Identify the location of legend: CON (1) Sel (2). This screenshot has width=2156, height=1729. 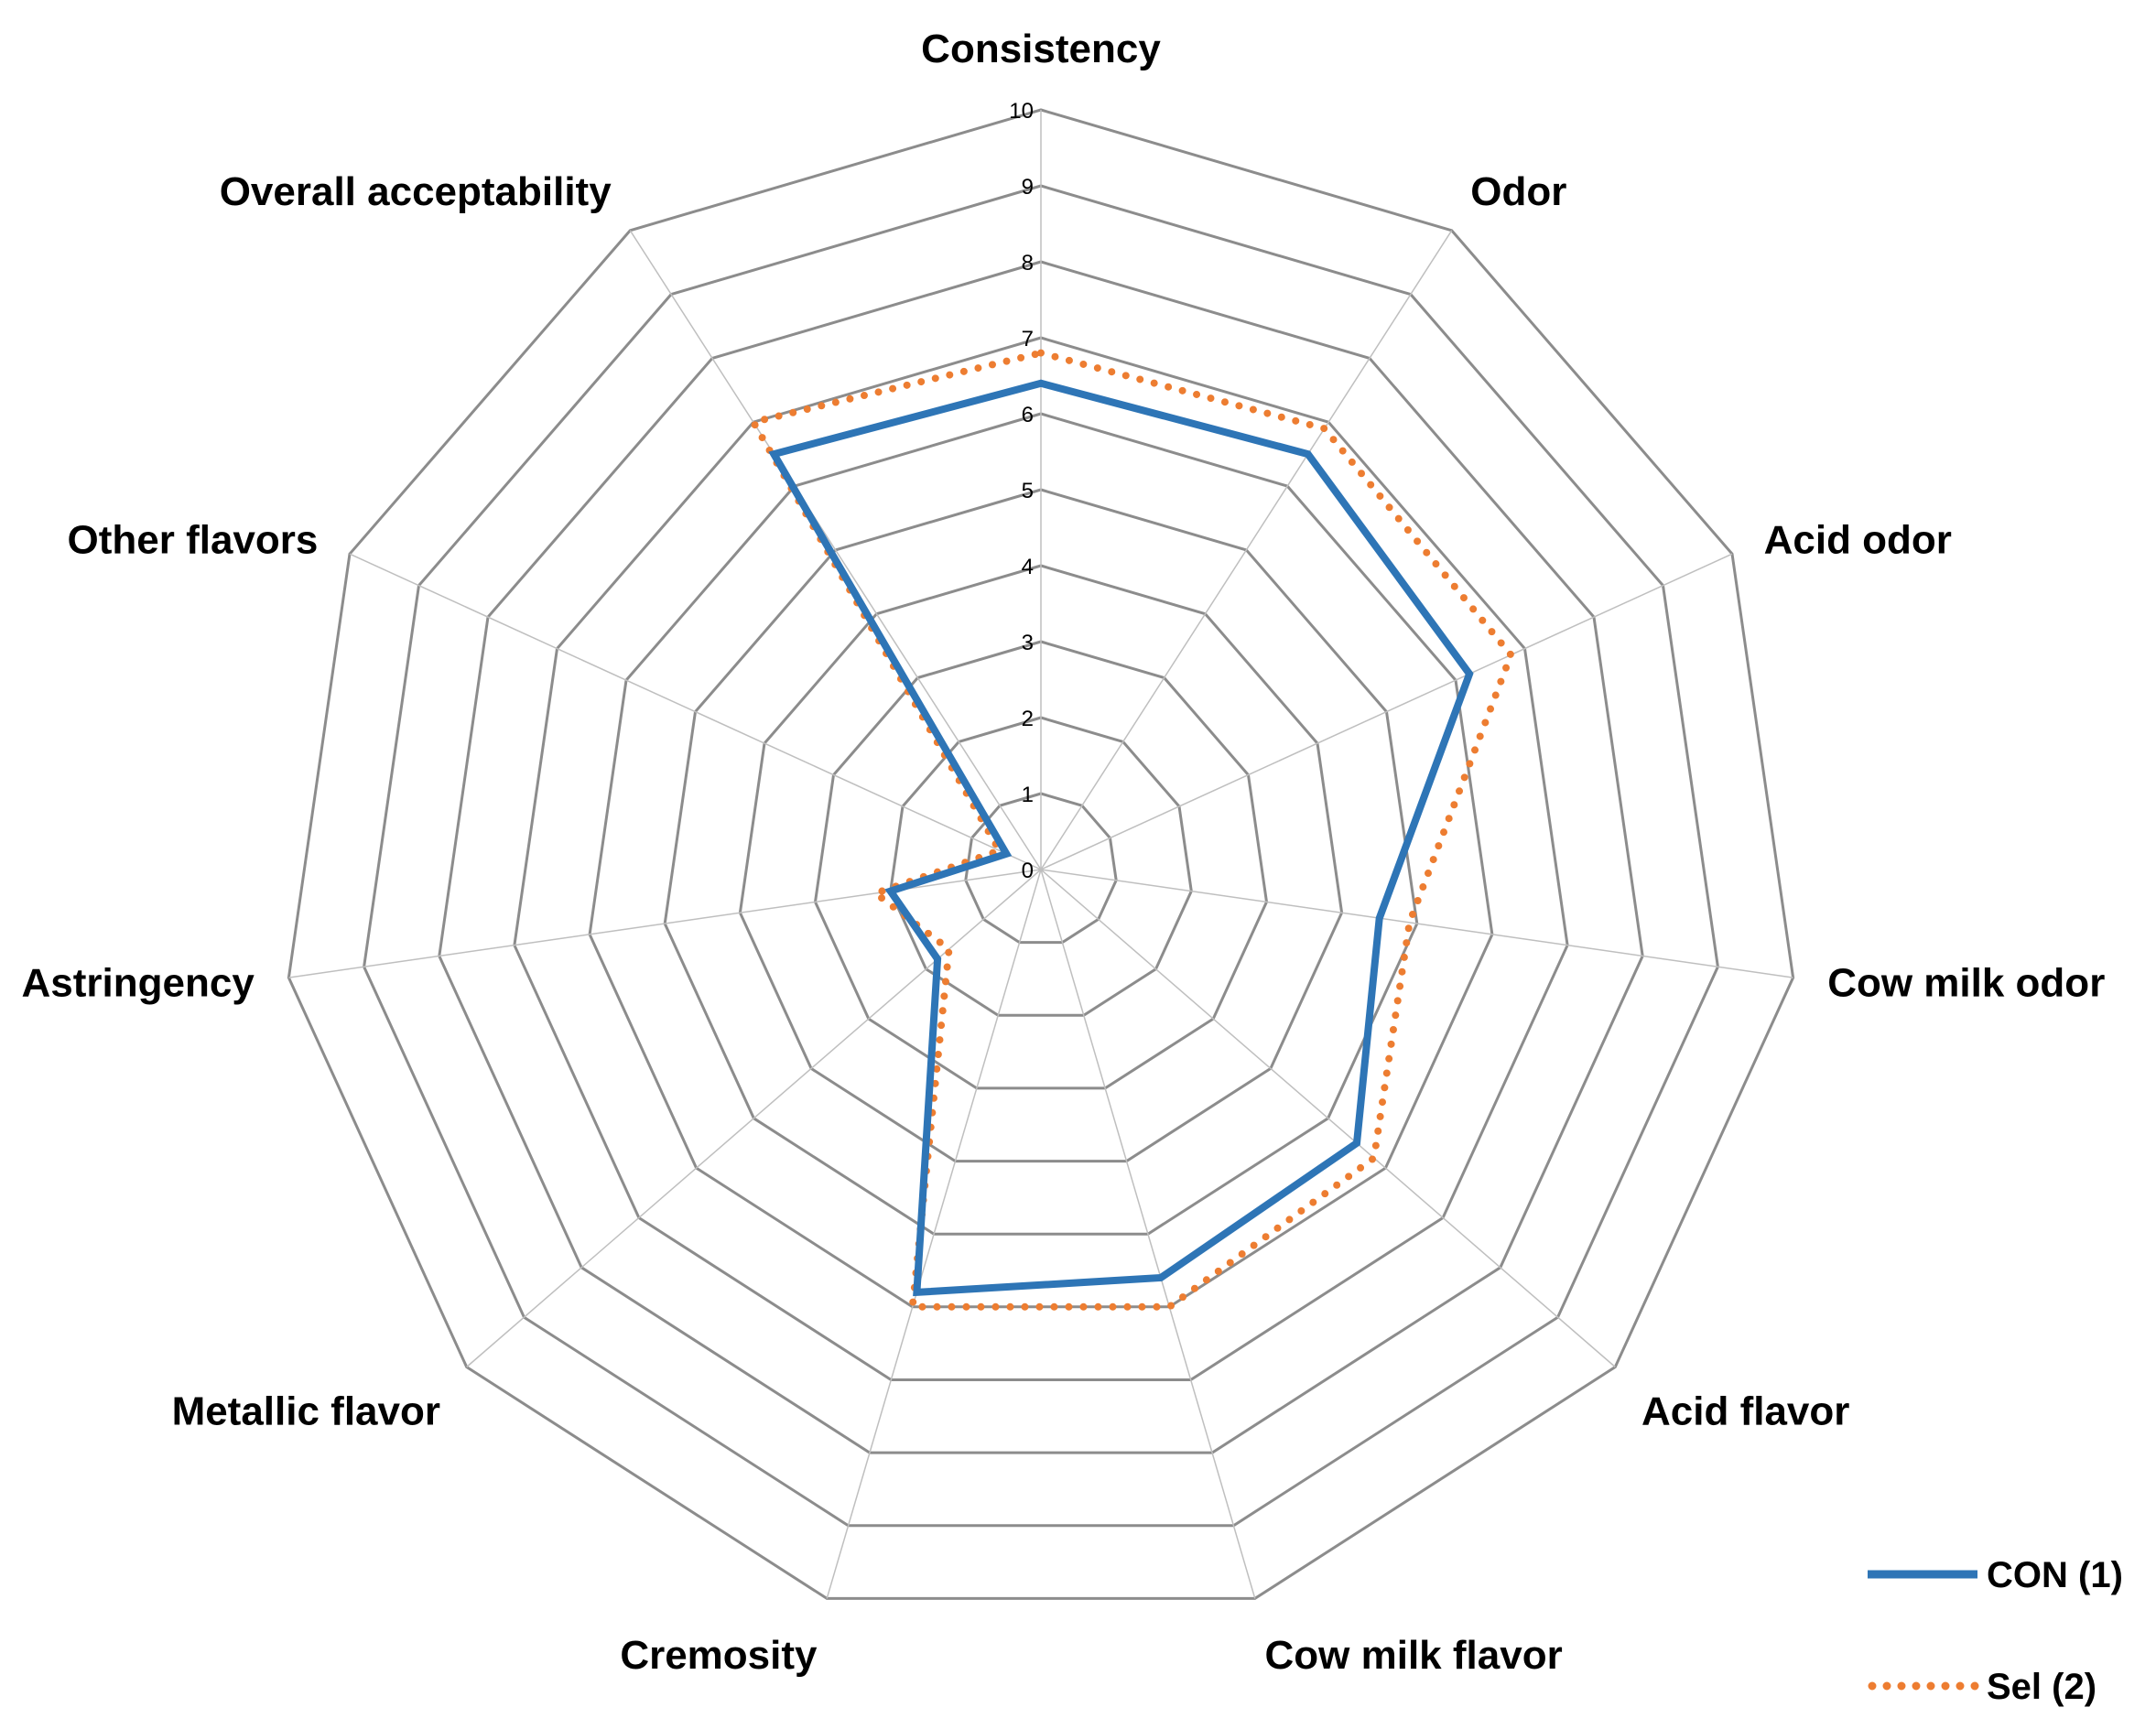
(1996, 1631).